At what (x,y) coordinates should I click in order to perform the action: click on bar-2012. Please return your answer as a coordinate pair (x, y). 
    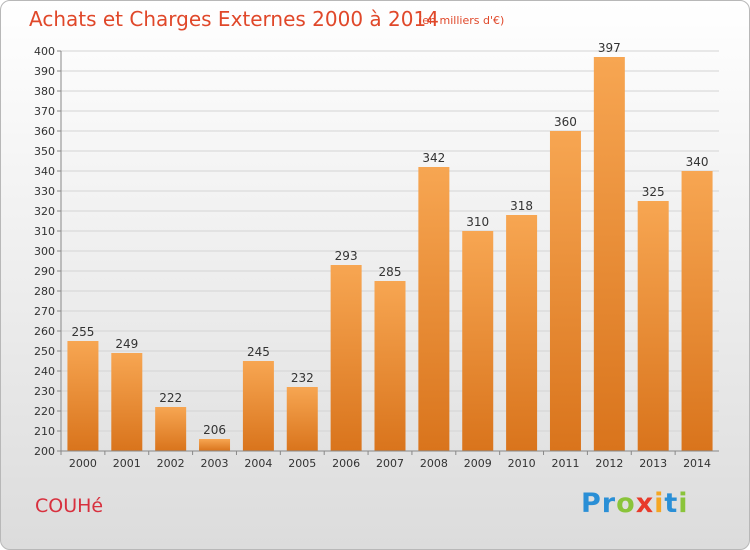
    Looking at the image, I should click on (609, 254).